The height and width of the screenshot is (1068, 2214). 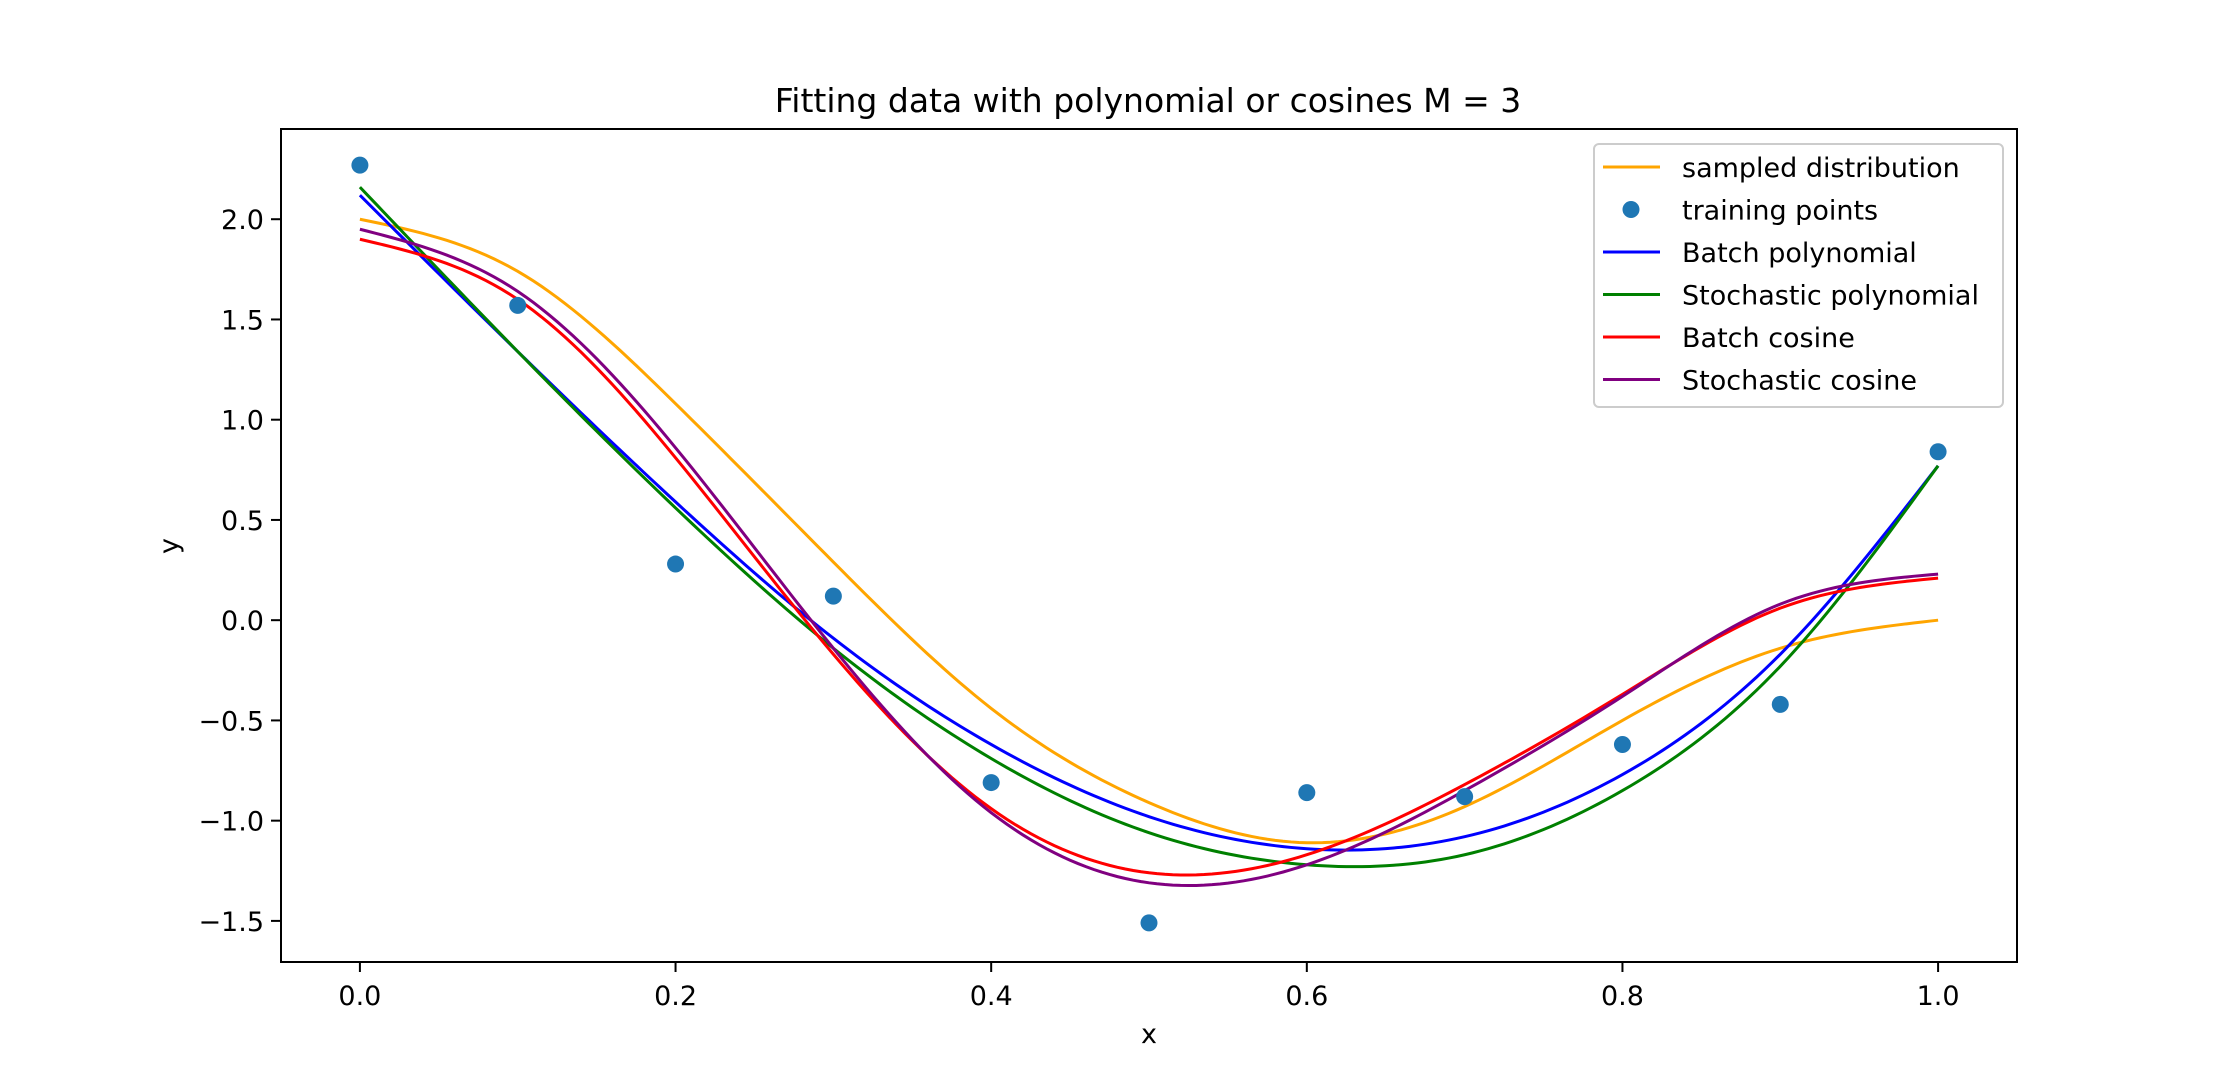 What do you see at coordinates (1799, 381) in the screenshot?
I see `legend-label-stochastic-cosine: Stochastic cosine` at bounding box center [1799, 381].